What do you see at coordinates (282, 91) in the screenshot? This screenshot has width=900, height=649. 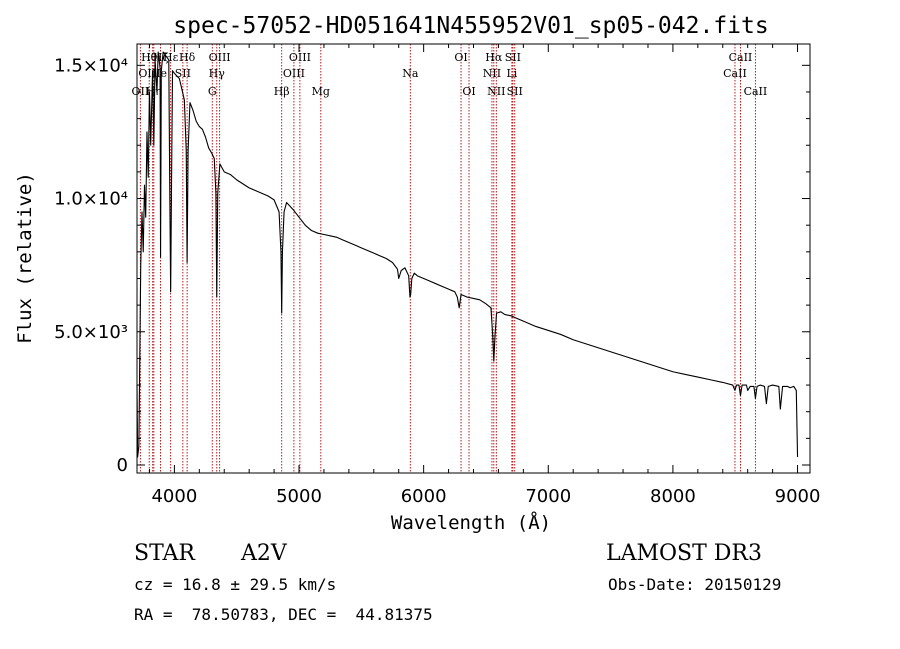 I see `line-label-hβ: Hβ` at bounding box center [282, 91].